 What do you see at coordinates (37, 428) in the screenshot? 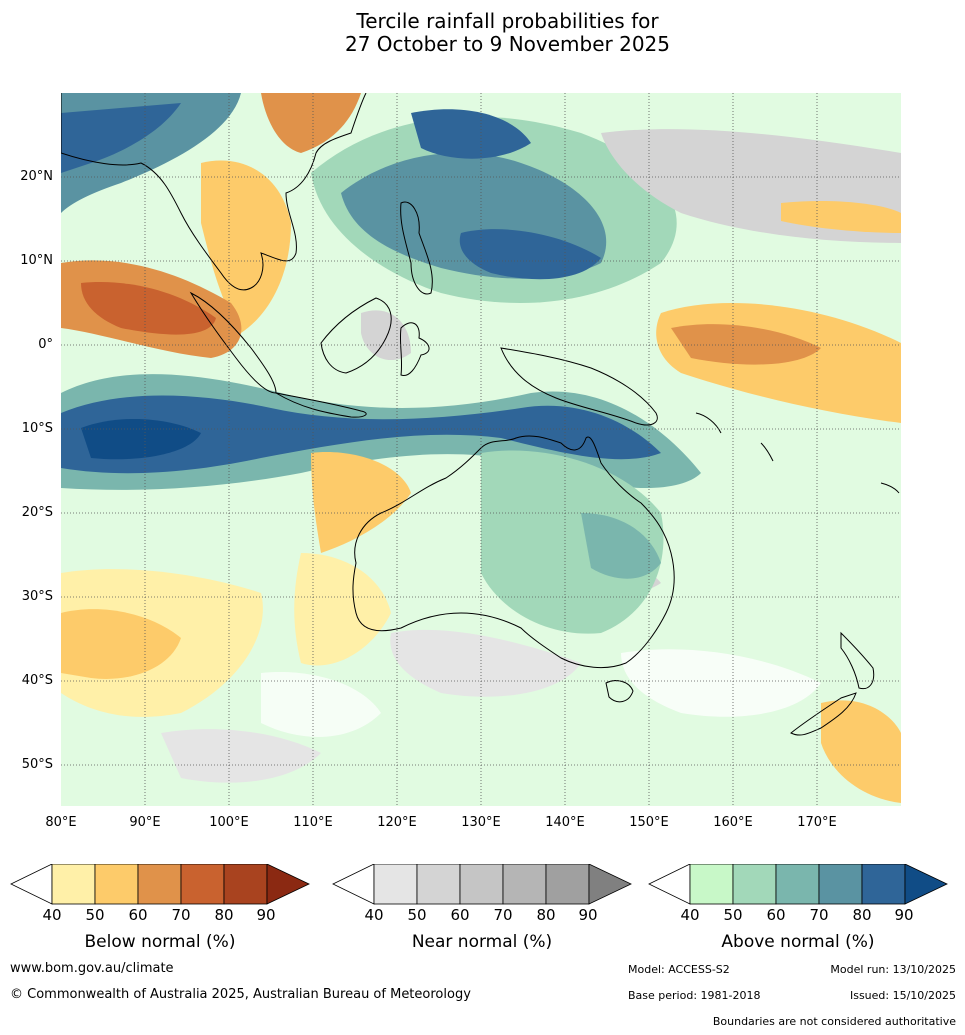
I see `lat-label: 10°S` at bounding box center [37, 428].